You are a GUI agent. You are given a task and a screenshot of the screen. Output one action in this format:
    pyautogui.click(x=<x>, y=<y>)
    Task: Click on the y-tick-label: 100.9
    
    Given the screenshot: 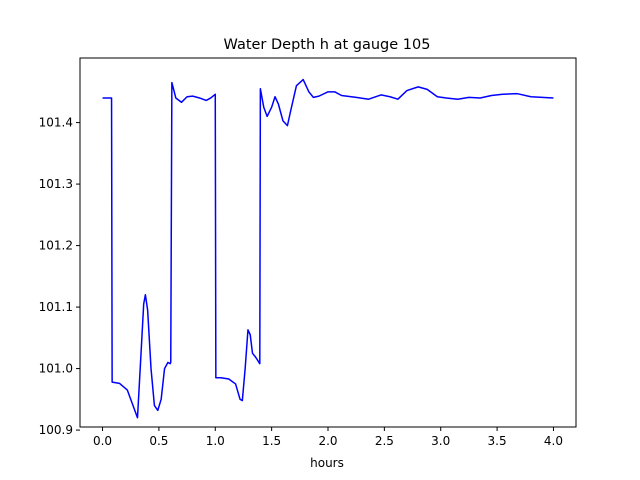 What is the action you would take?
    pyautogui.click(x=56, y=430)
    